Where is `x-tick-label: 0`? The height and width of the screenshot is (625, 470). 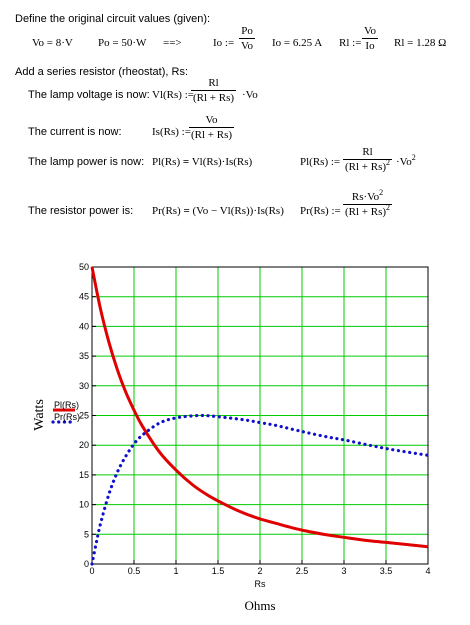 x-tick-label: 0 is located at coordinates (91, 571).